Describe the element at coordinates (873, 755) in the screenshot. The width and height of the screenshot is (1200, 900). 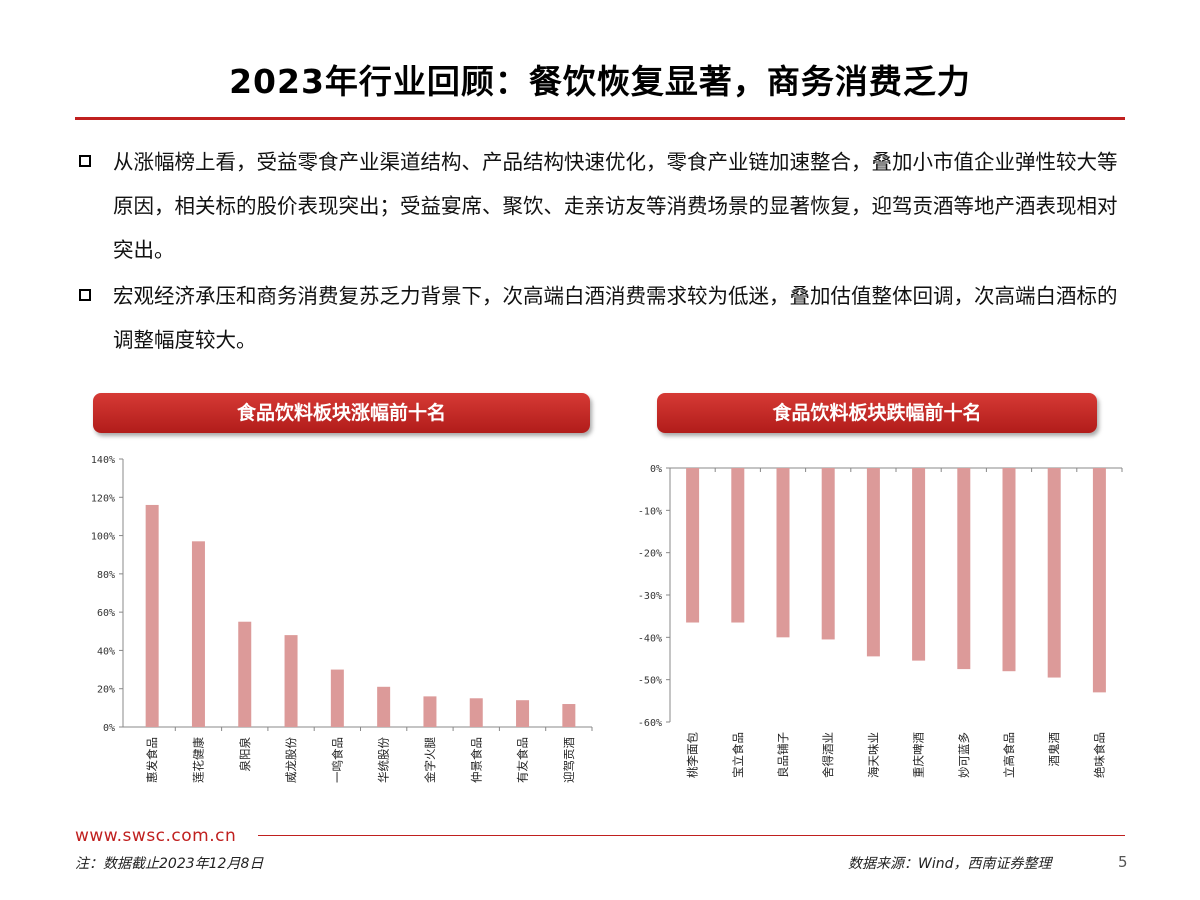
I see `category-label: 海天味业` at that location.